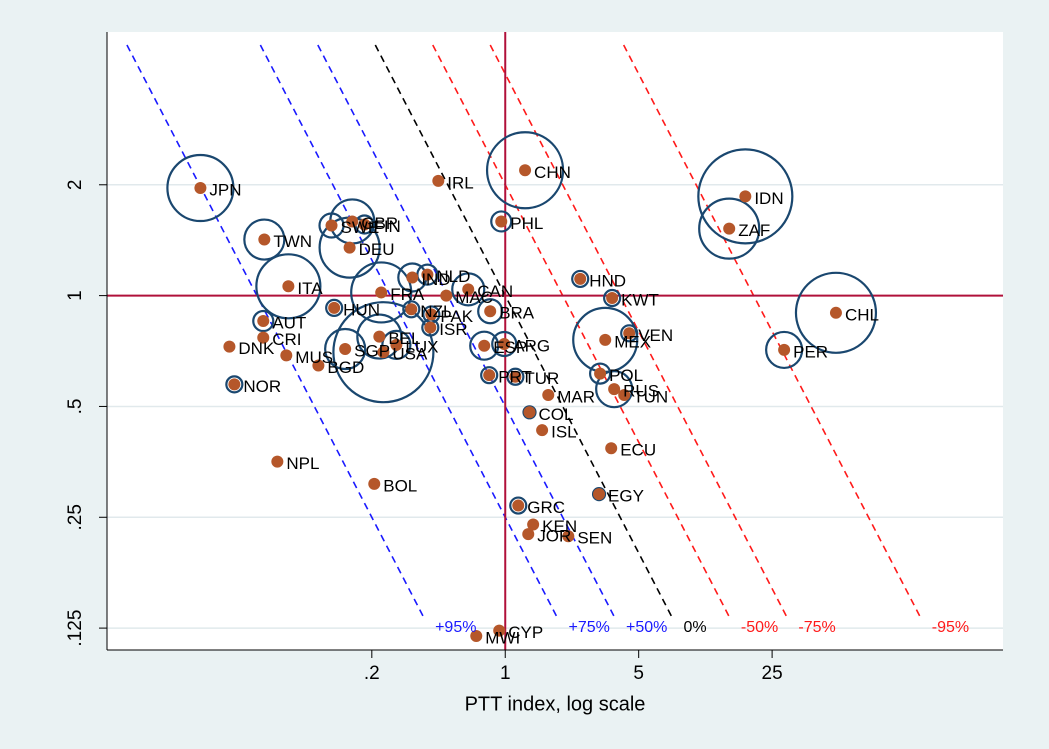 The height and width of the screenshot is (749, 1049). Describe the element at coordinates (626, 375) in the screenshot. I see `point-label: POL` at that location.